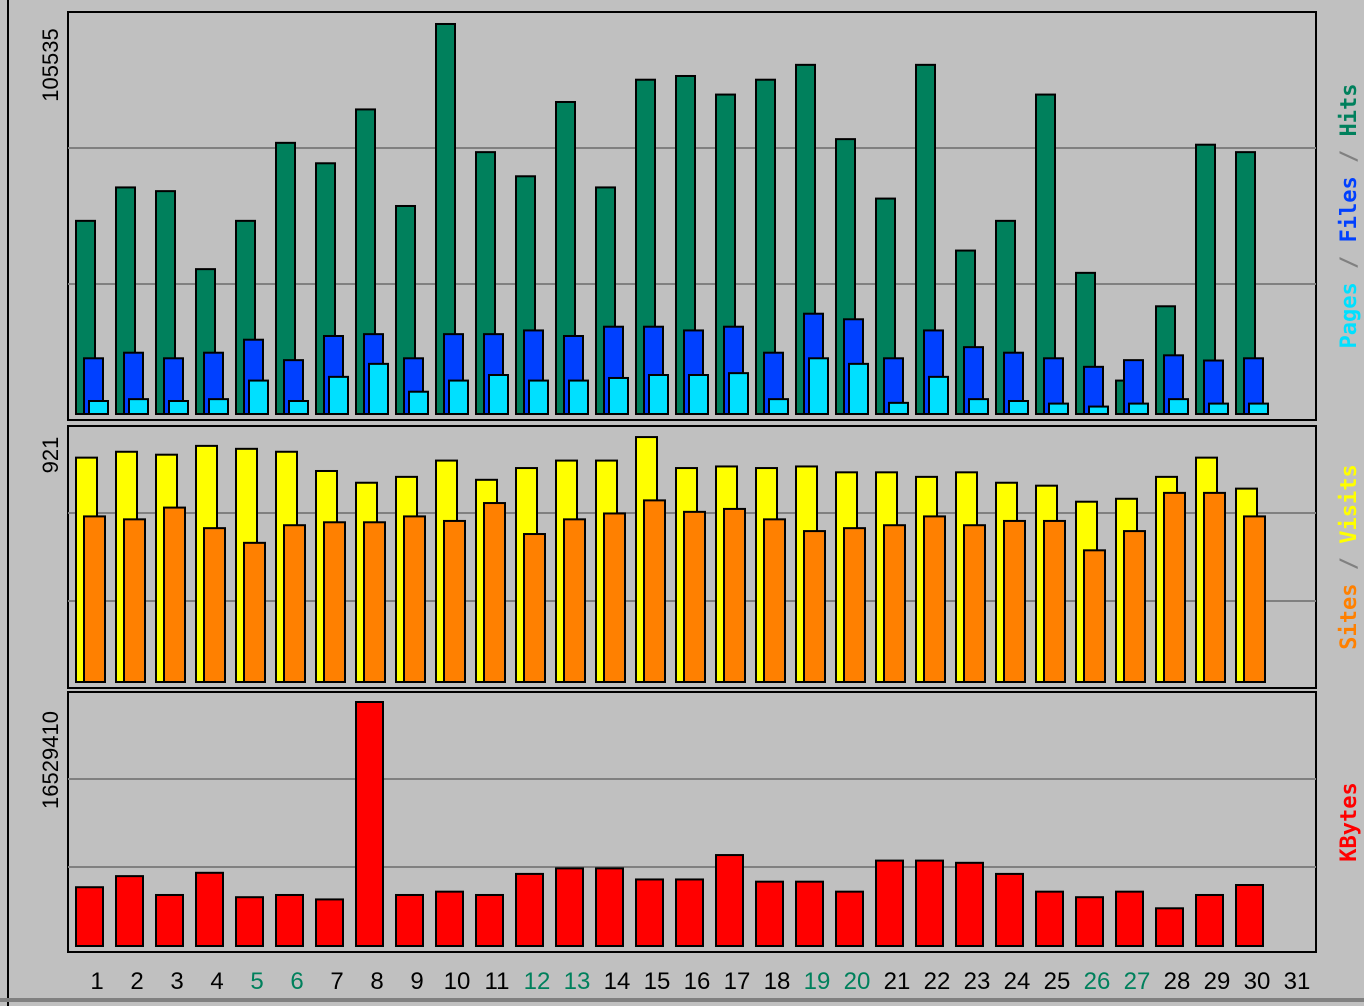  Describe the element at coordinates (1349, 503) in the screenshot. I see `legend-part: Visits` at that location.